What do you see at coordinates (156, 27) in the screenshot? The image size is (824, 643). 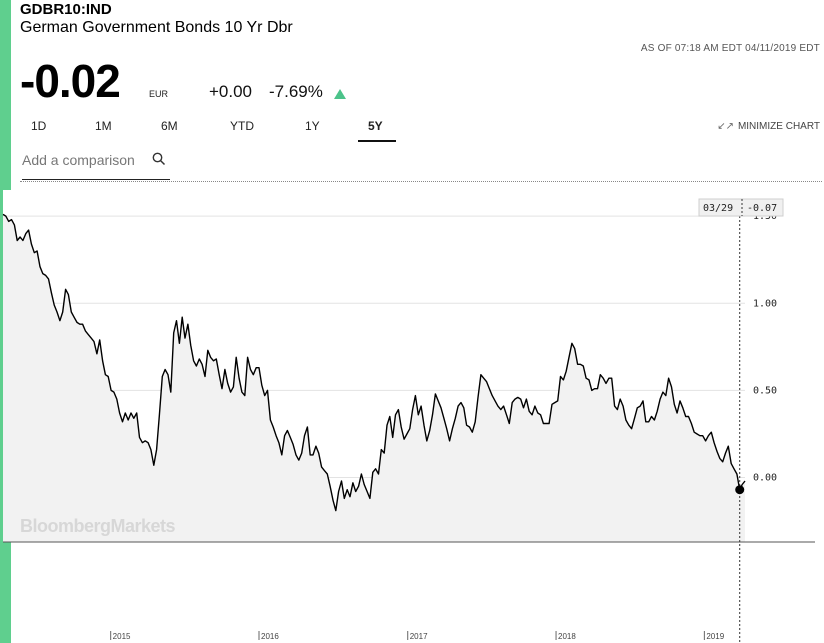 I see `security-name: German Government Bonds 10 Yr Dbr` at bounding box center [156, 27].